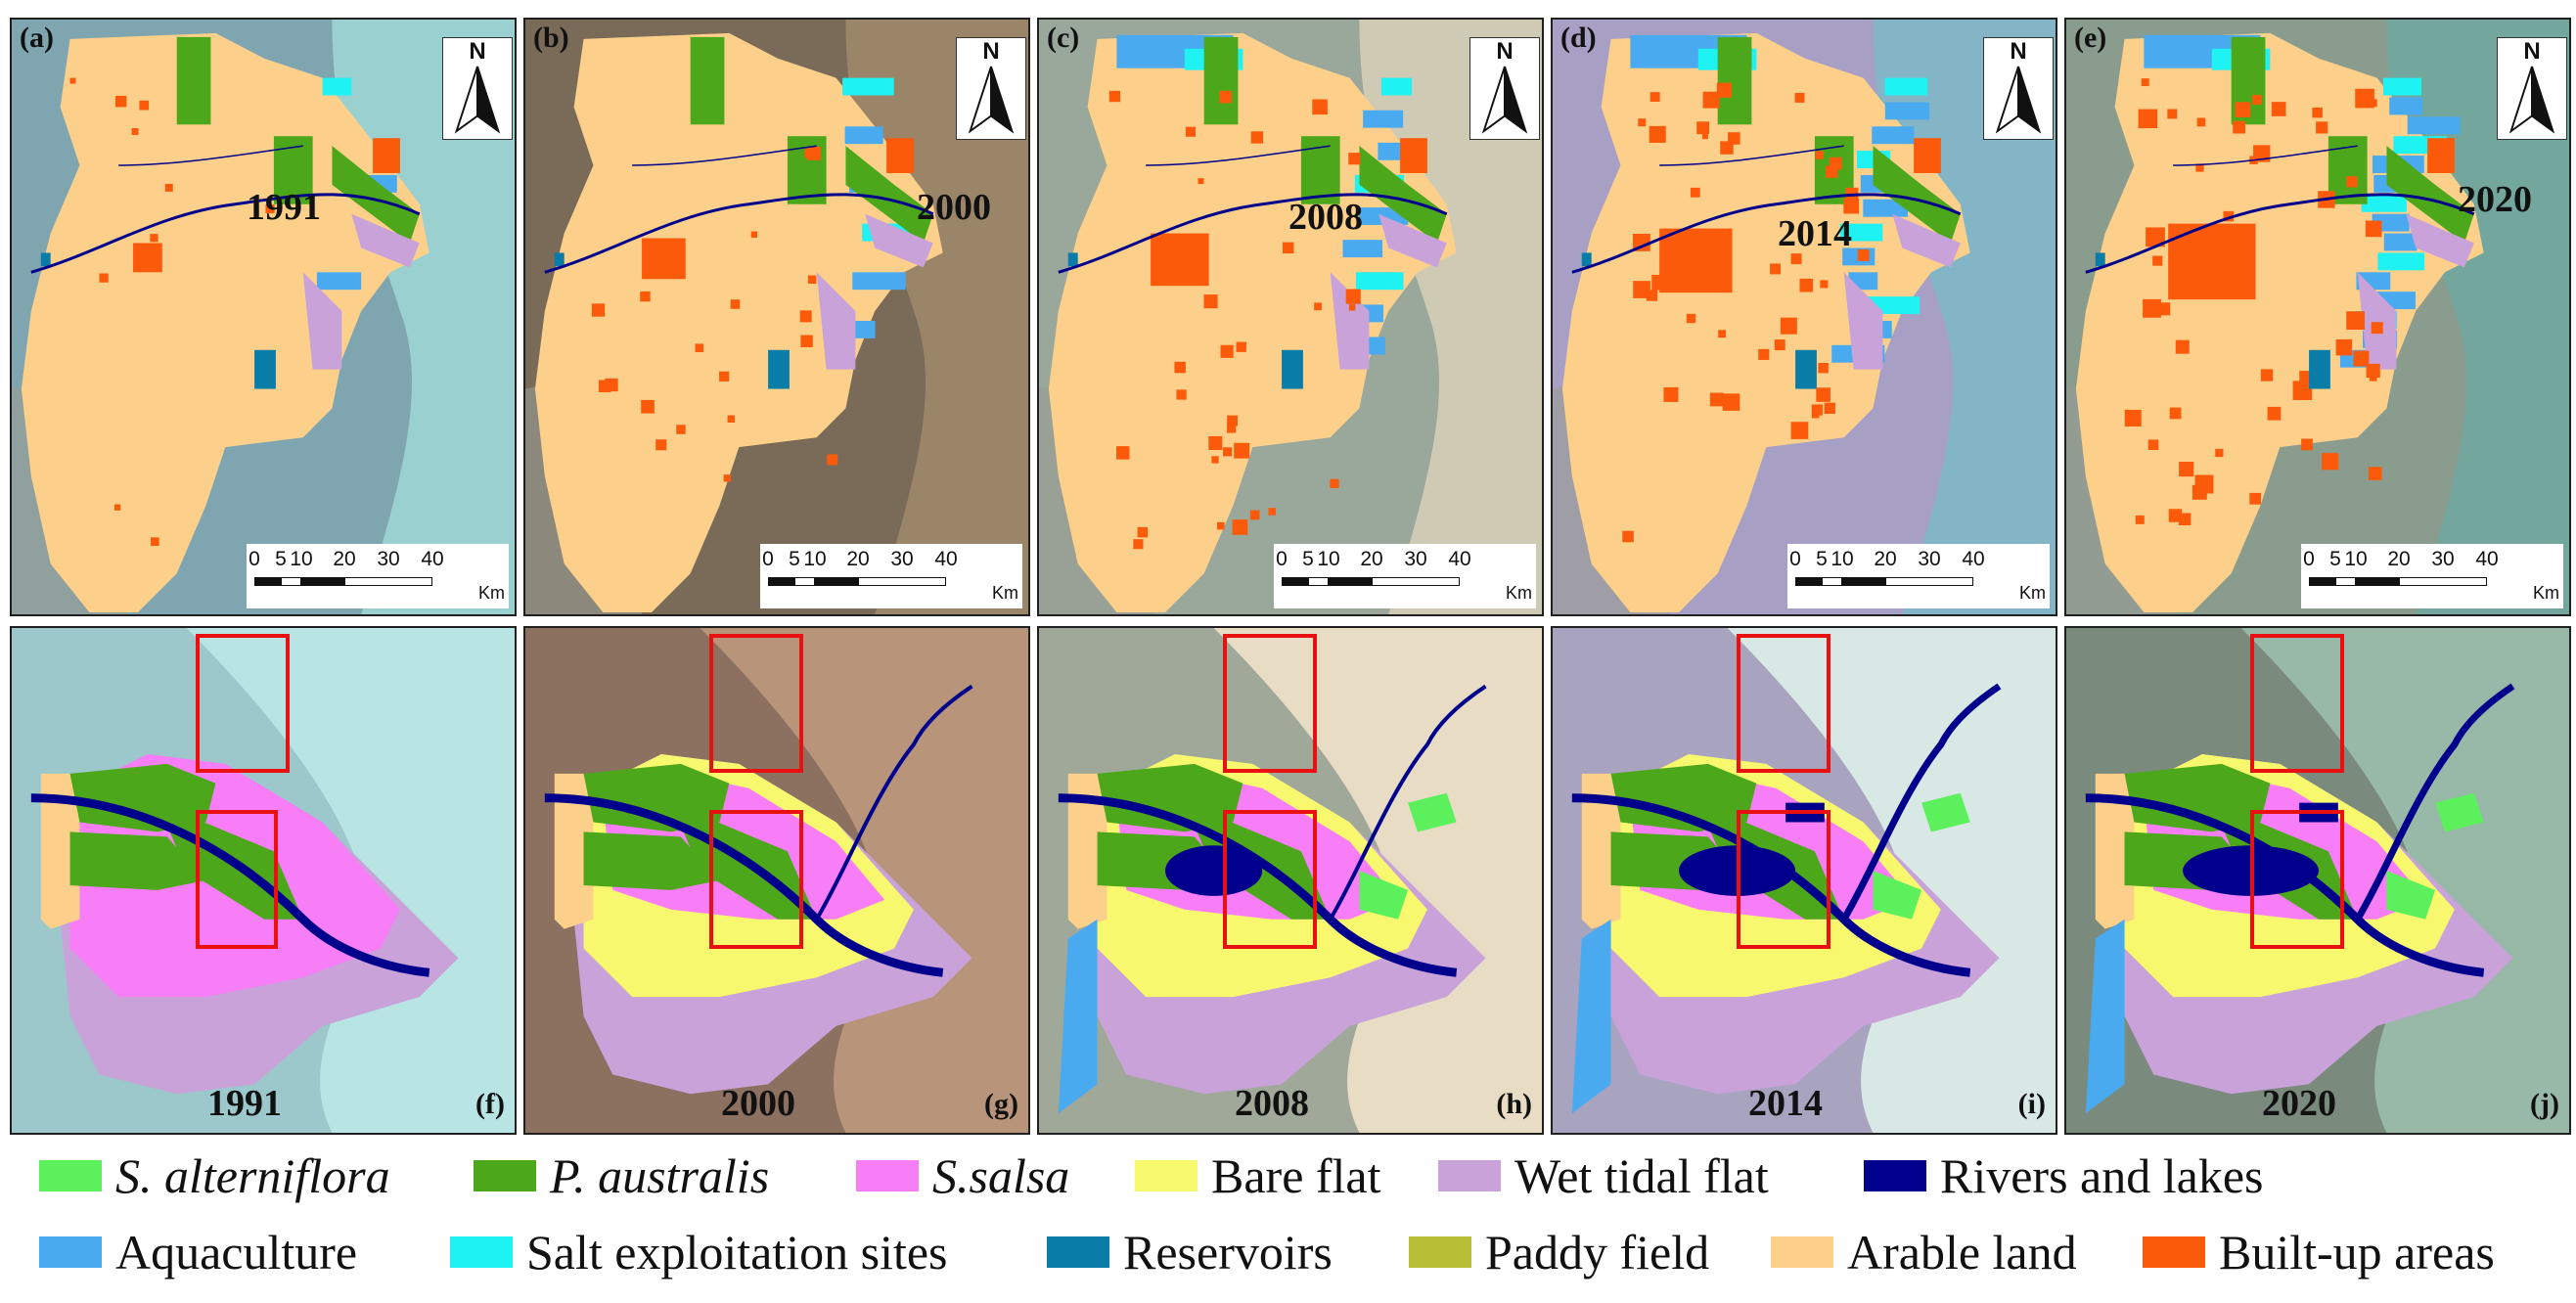 This screenshot has height=1303, width=2576. What do you see at coordinates (70, 1175) in the screenshot?
I see `legend-swatch-s-alterniflora` at bounding box center [70, 1175].